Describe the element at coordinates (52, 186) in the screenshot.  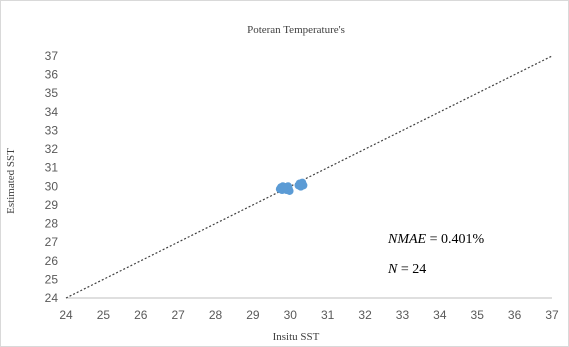
I see `y-tick-label: 30` at that location.